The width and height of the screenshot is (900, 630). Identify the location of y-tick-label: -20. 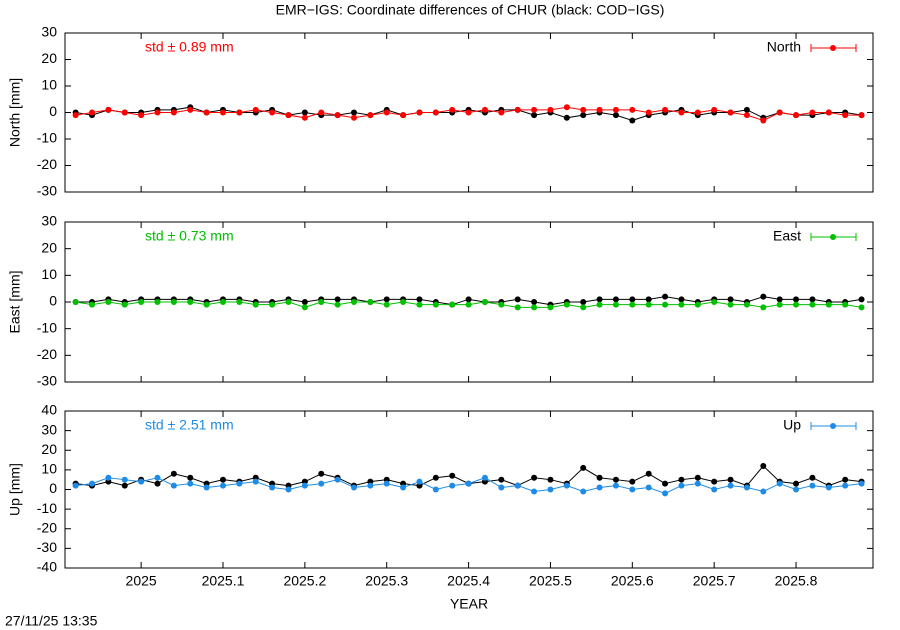
(47, 527).